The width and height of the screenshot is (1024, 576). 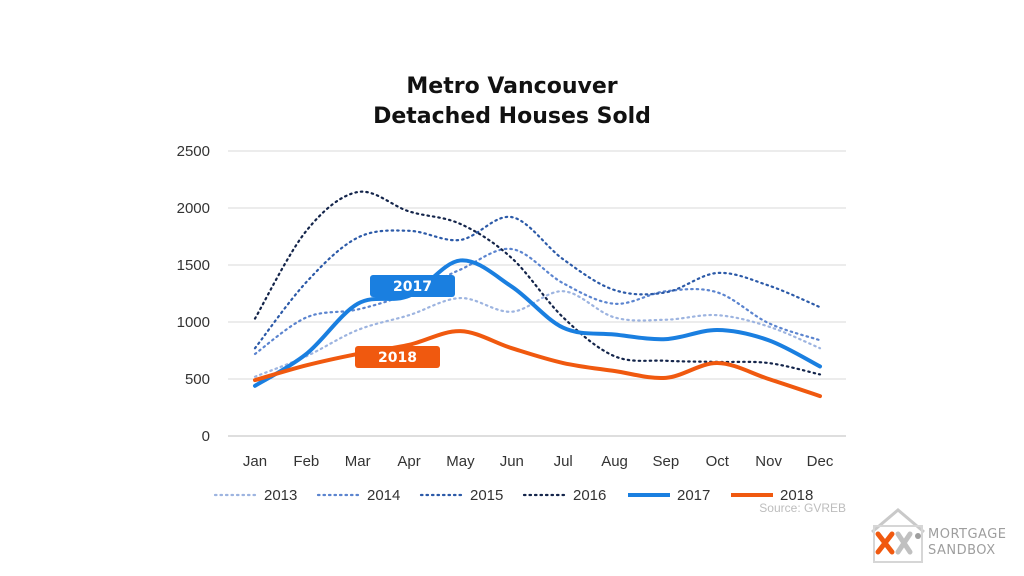 I want to click on legend-label-2013: 2013, so click(x=280, y=495).